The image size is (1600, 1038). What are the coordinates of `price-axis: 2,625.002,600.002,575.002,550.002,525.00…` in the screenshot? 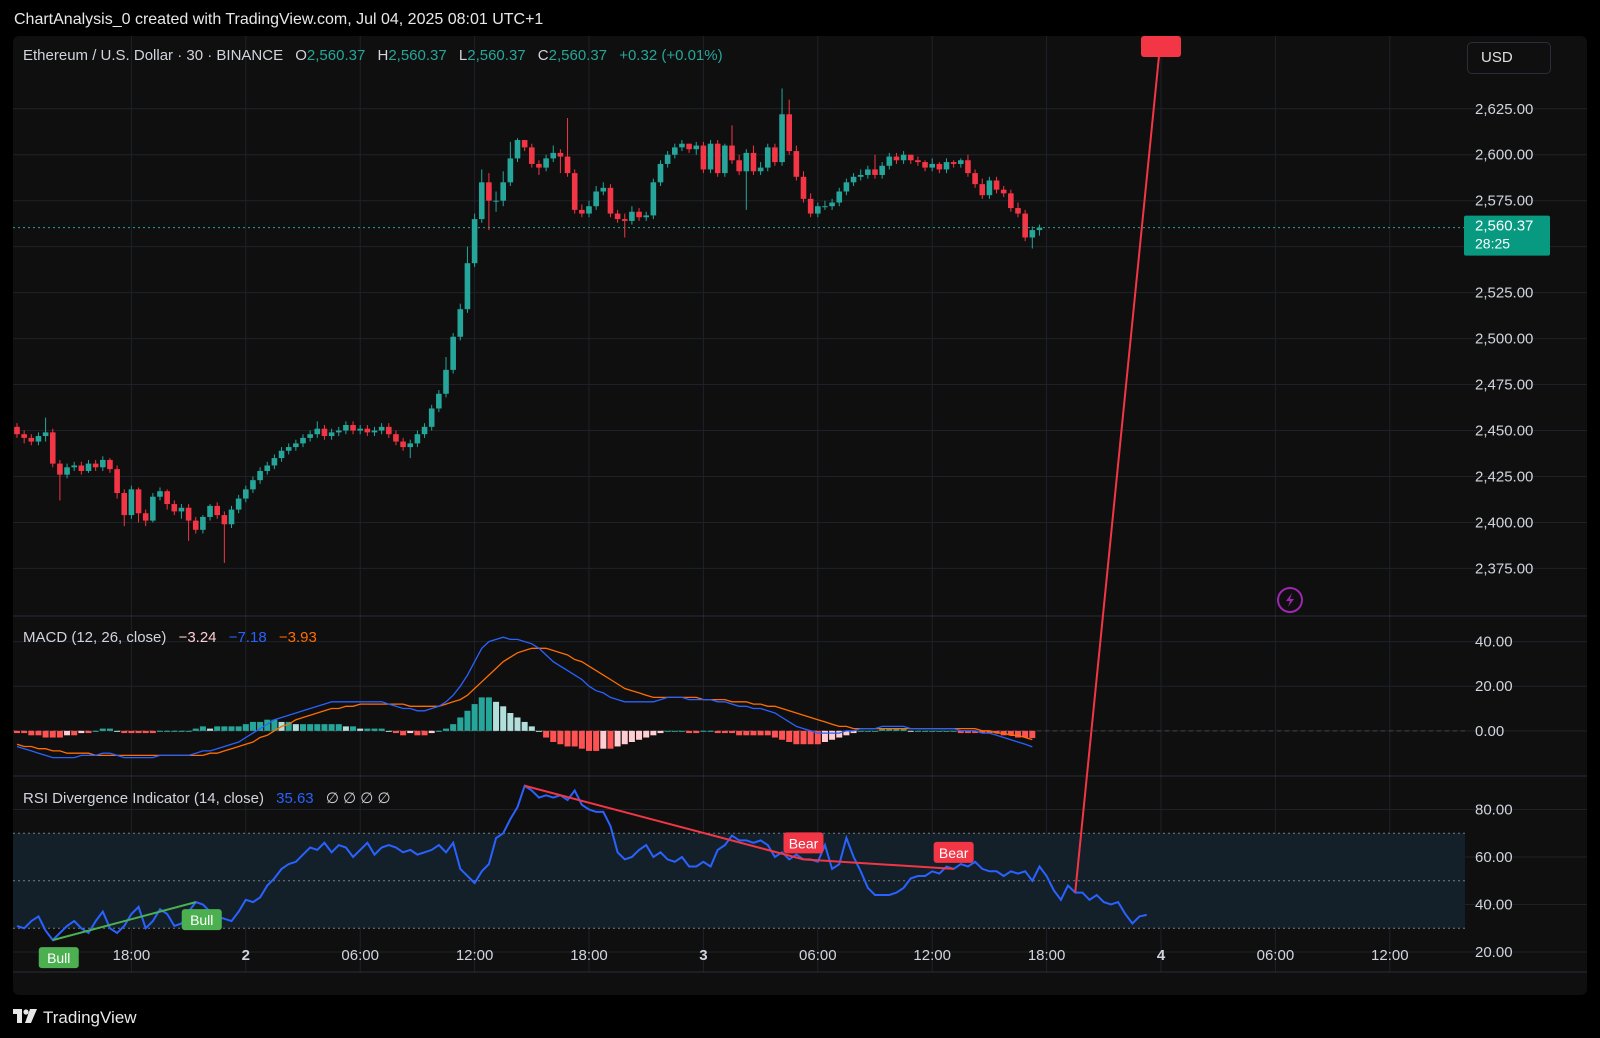 It's located at (1504, 339).